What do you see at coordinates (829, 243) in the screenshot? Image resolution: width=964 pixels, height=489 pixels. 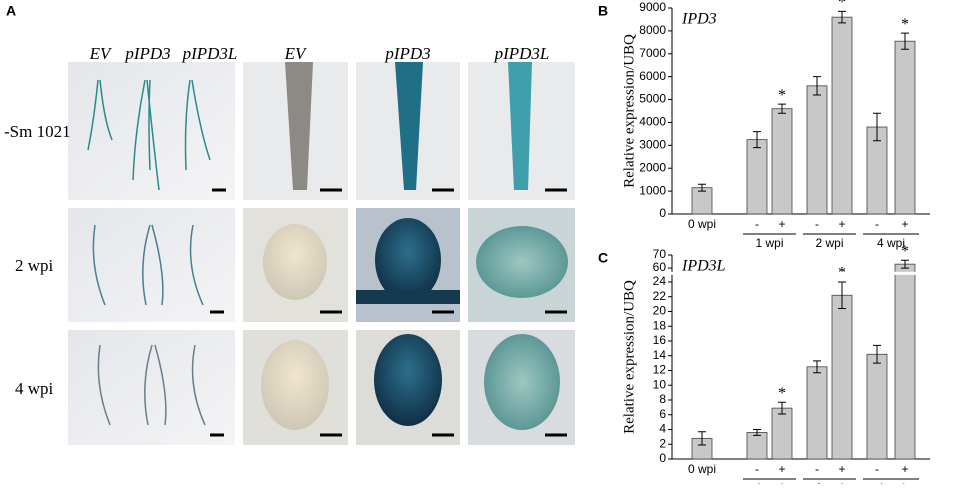 I see `group-label: 2 wpi` at bounding box center [829, 243].